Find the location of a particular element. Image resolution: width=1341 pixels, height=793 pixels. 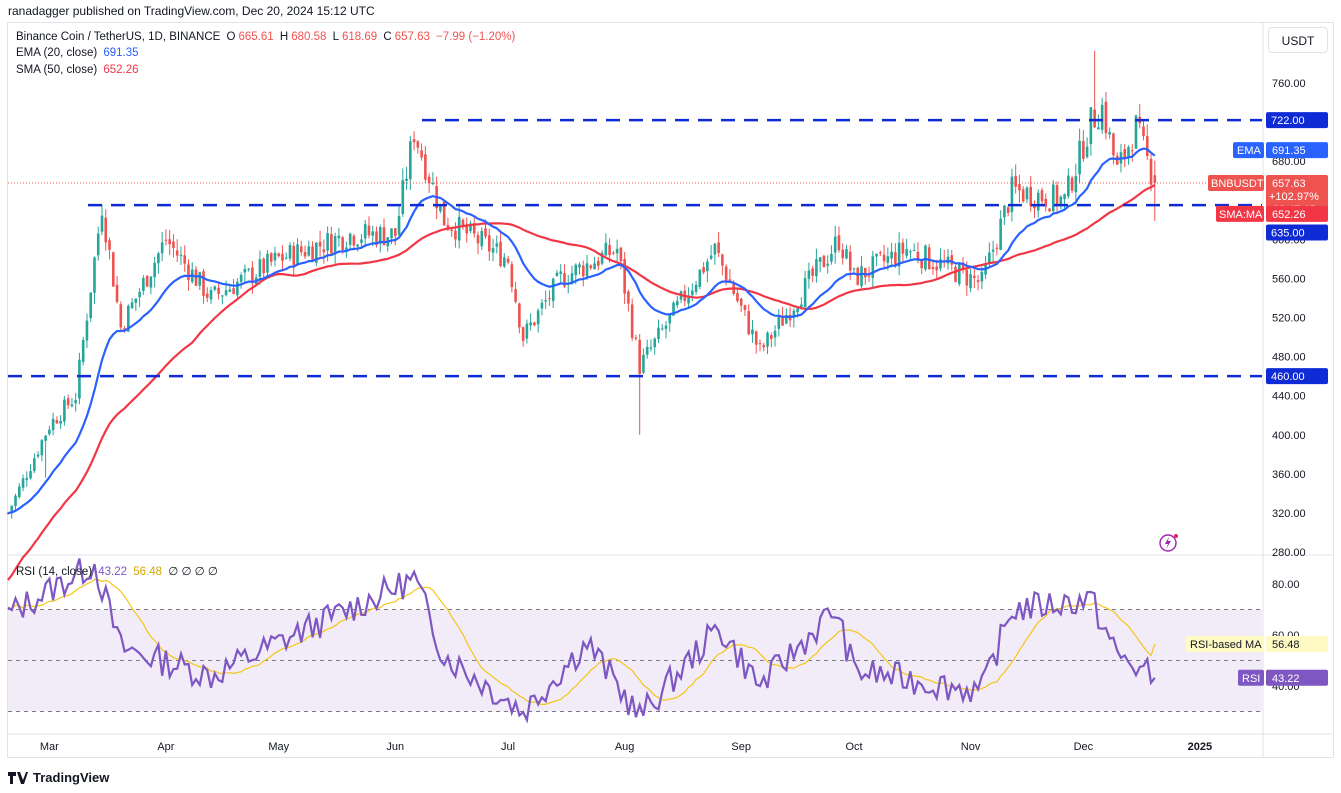

tag-ema-value: 691.35 is located at coordinates (1289, 151).